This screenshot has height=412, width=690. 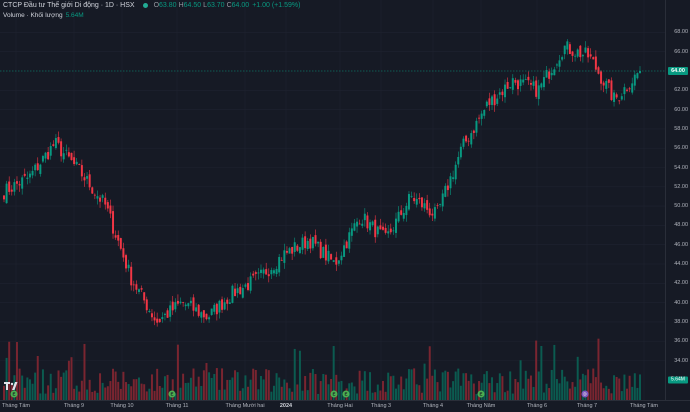 I want to click on price-tick-label: 34.00, so click(x=681, y=360).